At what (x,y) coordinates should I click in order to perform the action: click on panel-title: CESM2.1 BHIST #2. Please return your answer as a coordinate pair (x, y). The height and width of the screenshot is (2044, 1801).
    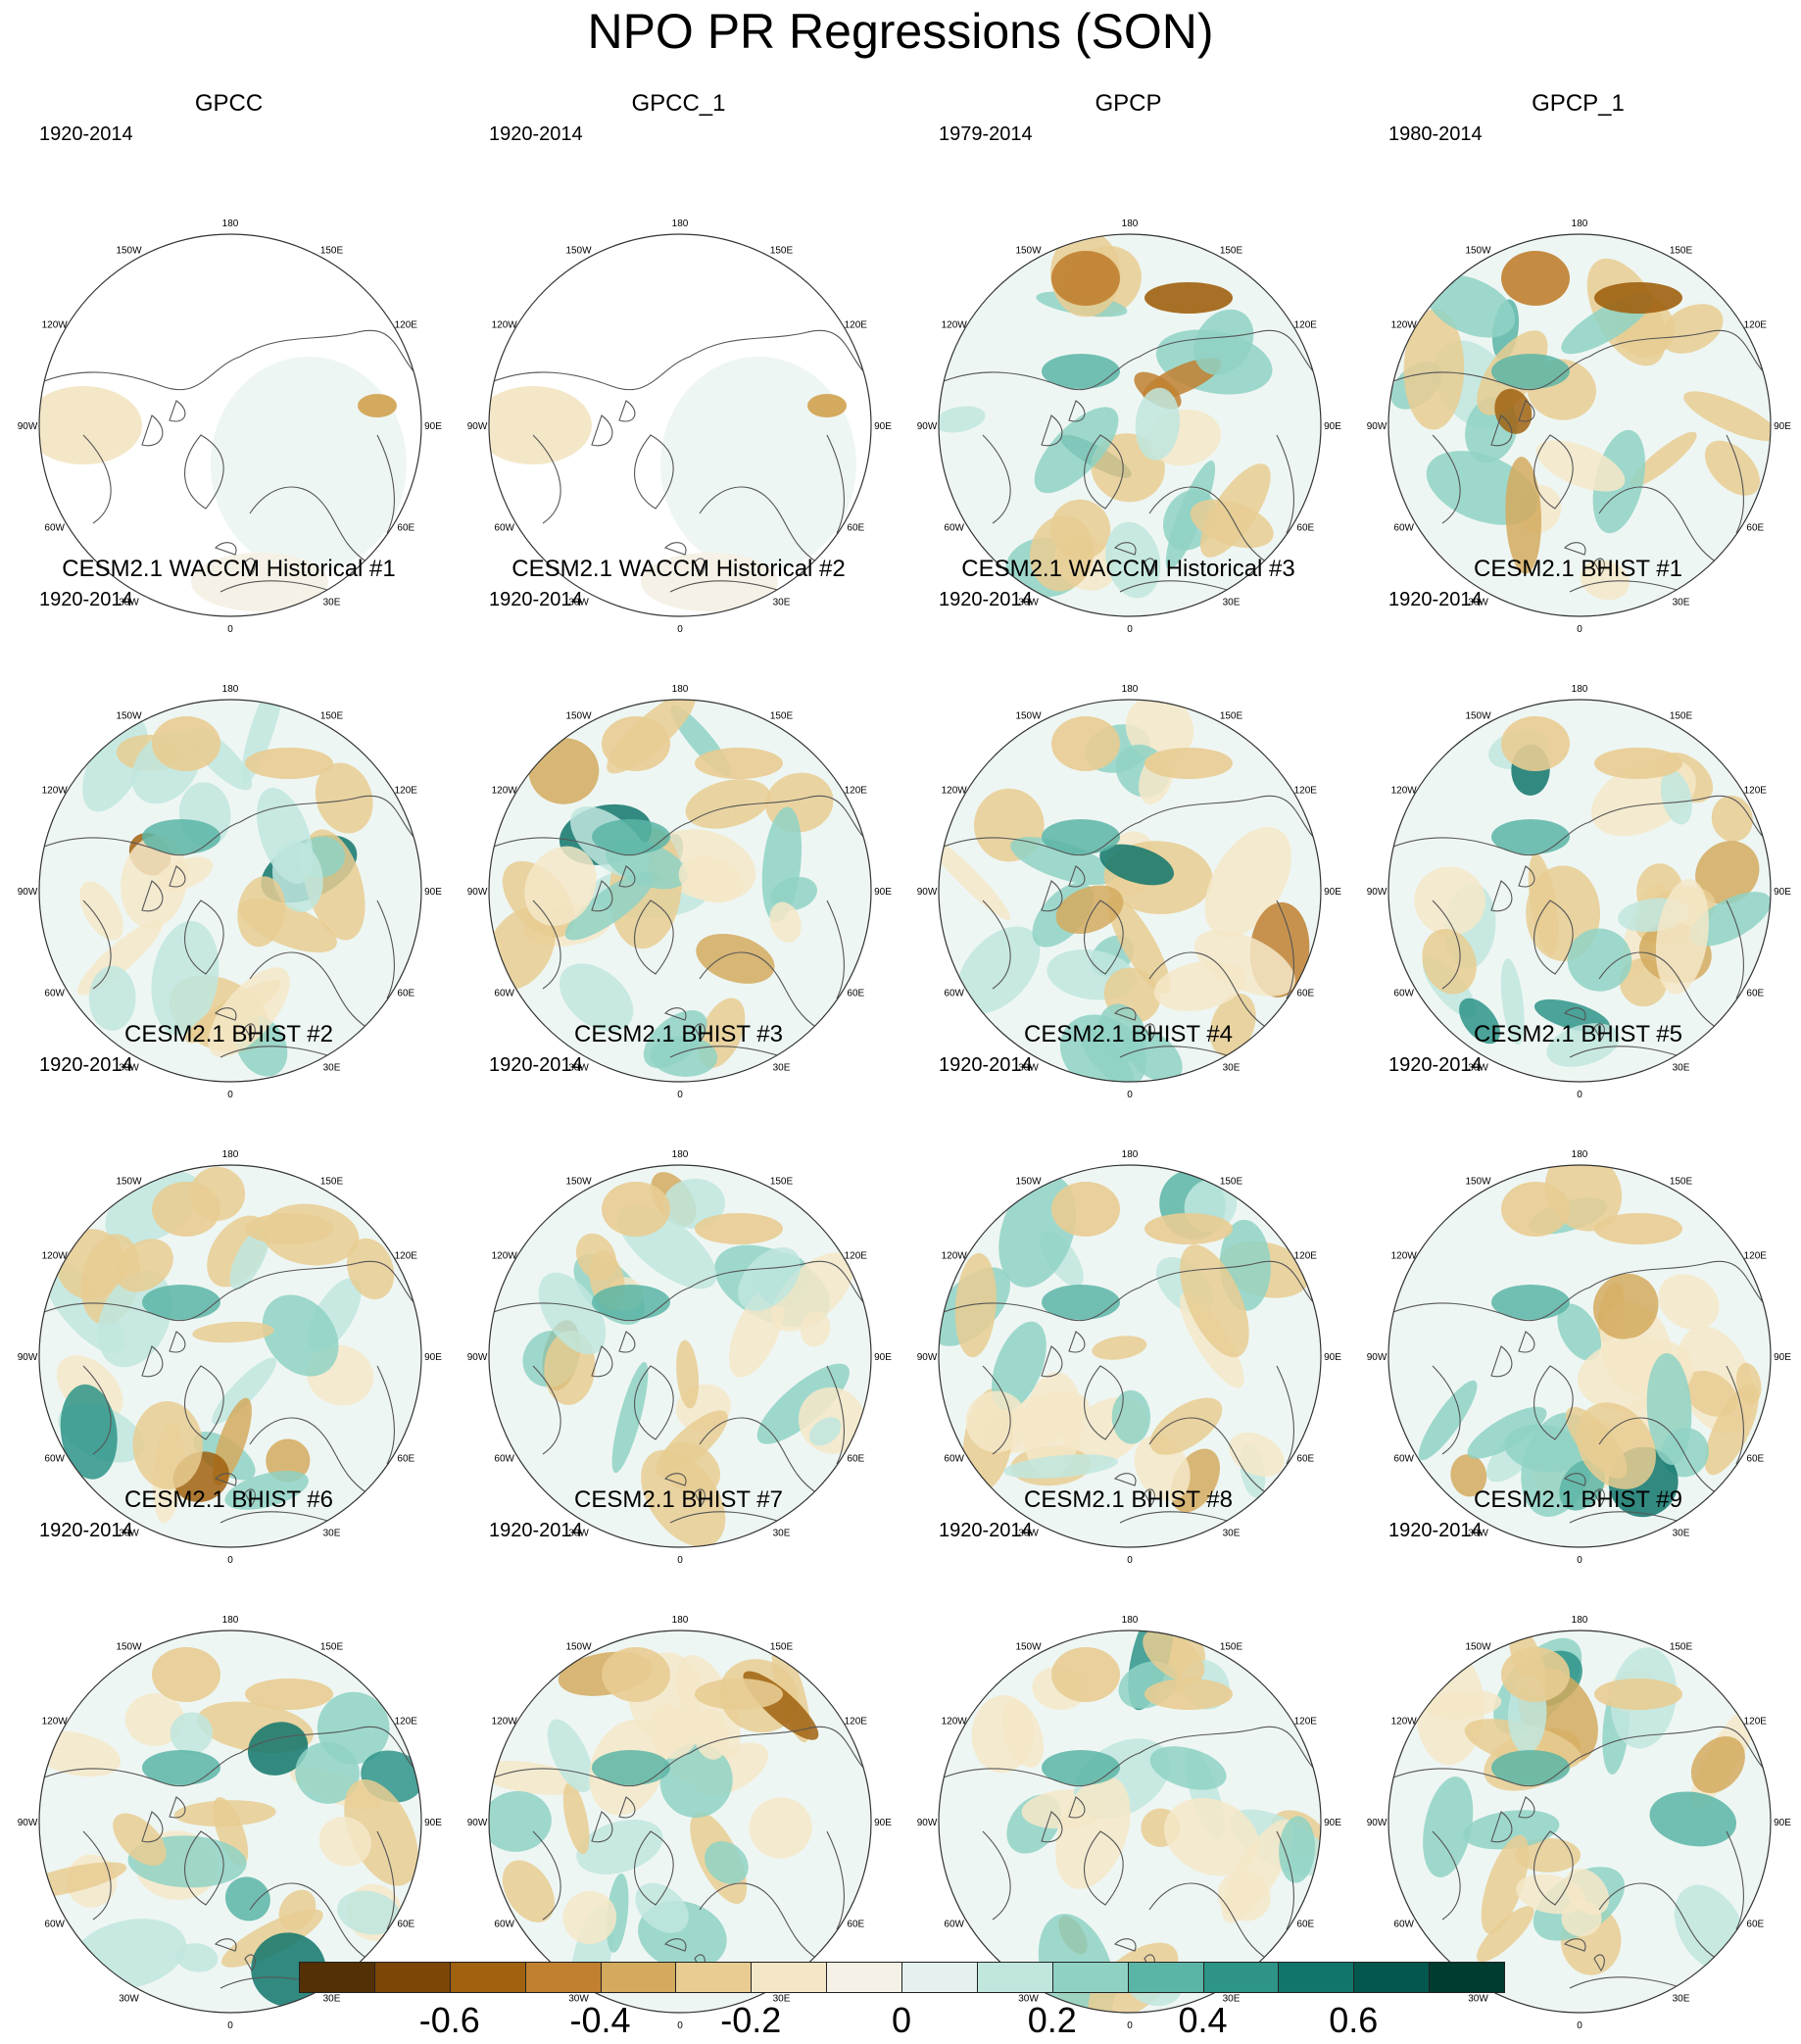
    Looking at the image, I should click on (228, 1034).